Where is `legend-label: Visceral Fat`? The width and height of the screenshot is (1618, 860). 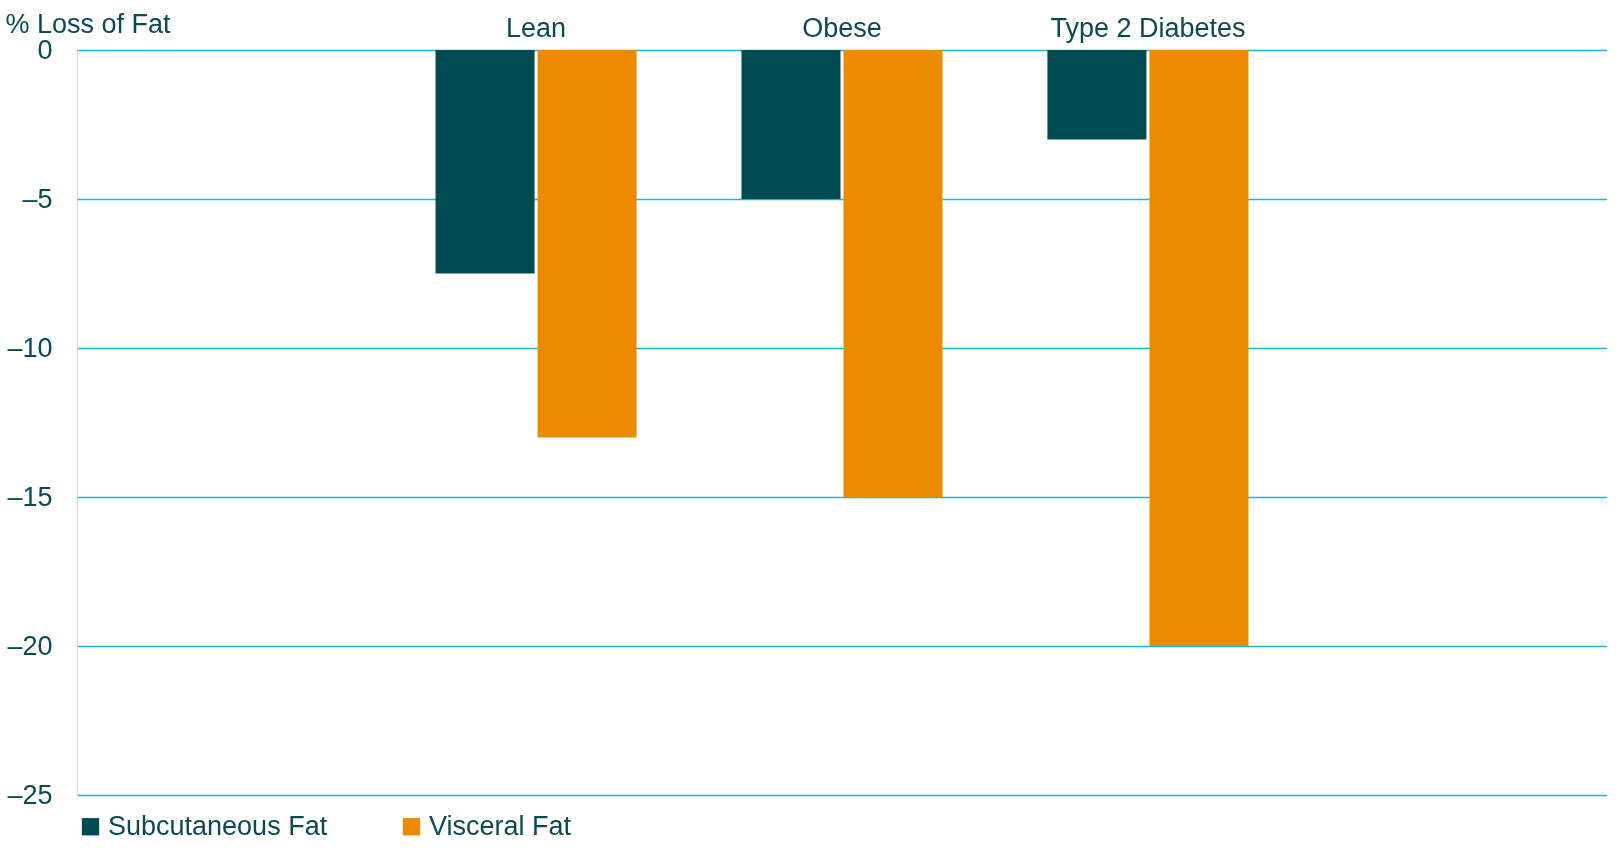
legend-label: Visceral Fat is located at coordinates (500, 825).